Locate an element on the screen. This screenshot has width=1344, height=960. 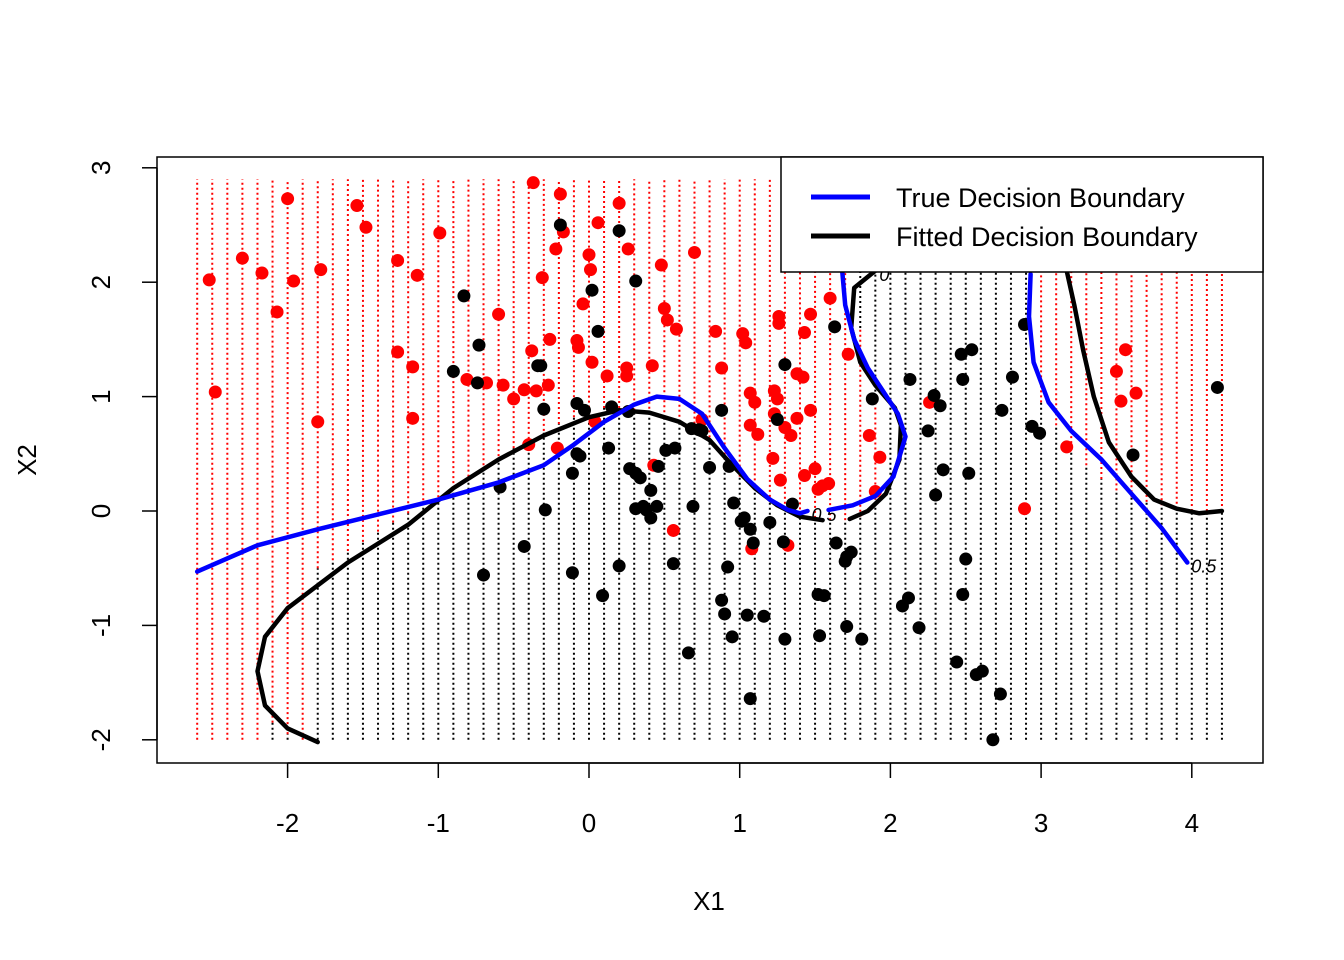
x-tick-label: 2 is located at coordinates (890, 823).